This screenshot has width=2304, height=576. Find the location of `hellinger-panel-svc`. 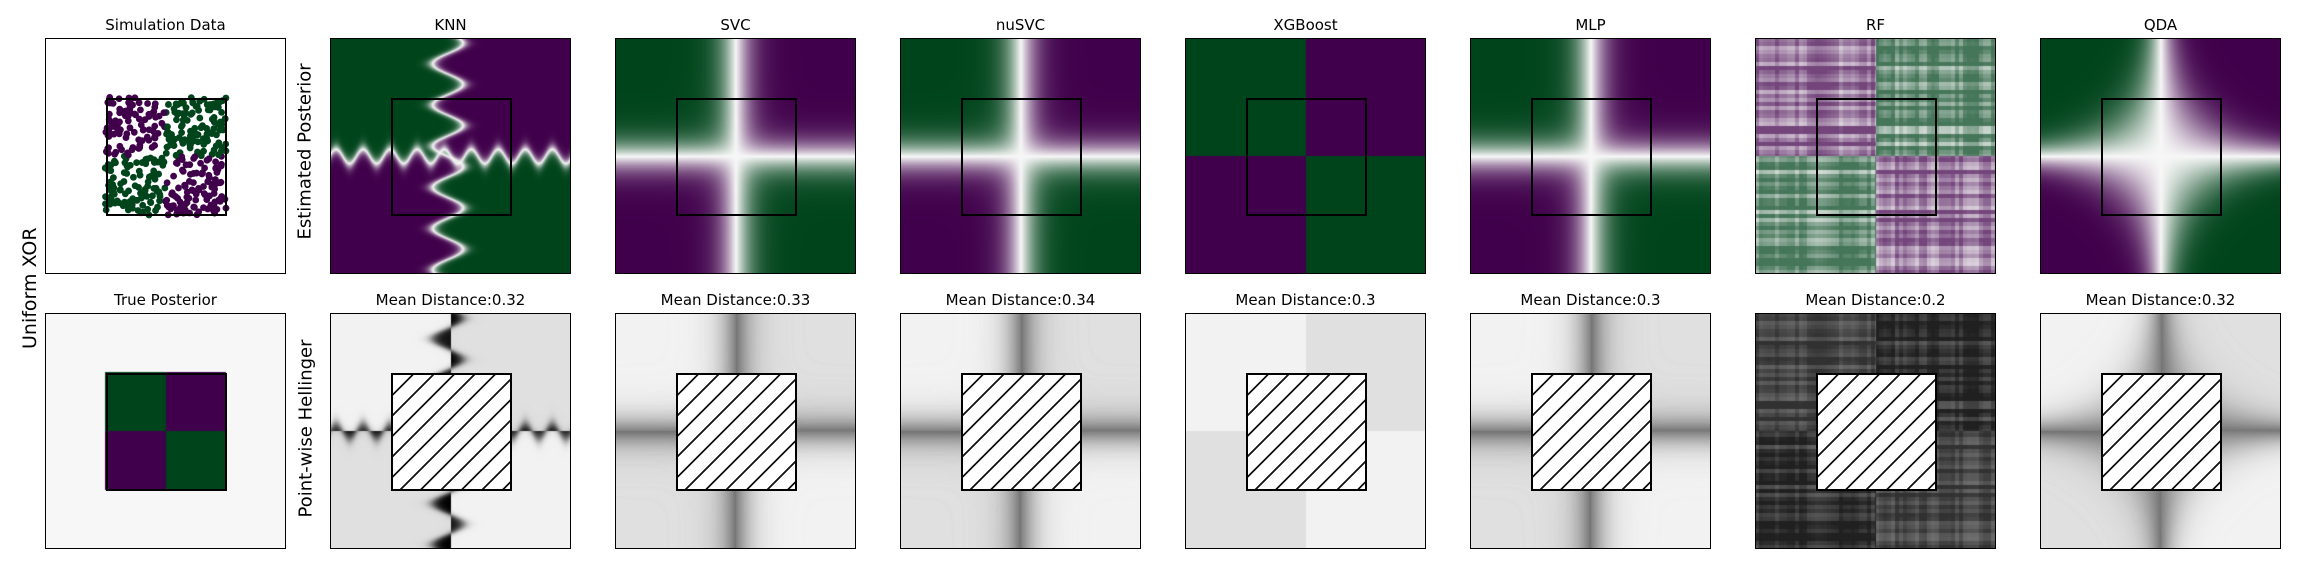

hellinger-panel-svc is located at coordinates (735, 431).